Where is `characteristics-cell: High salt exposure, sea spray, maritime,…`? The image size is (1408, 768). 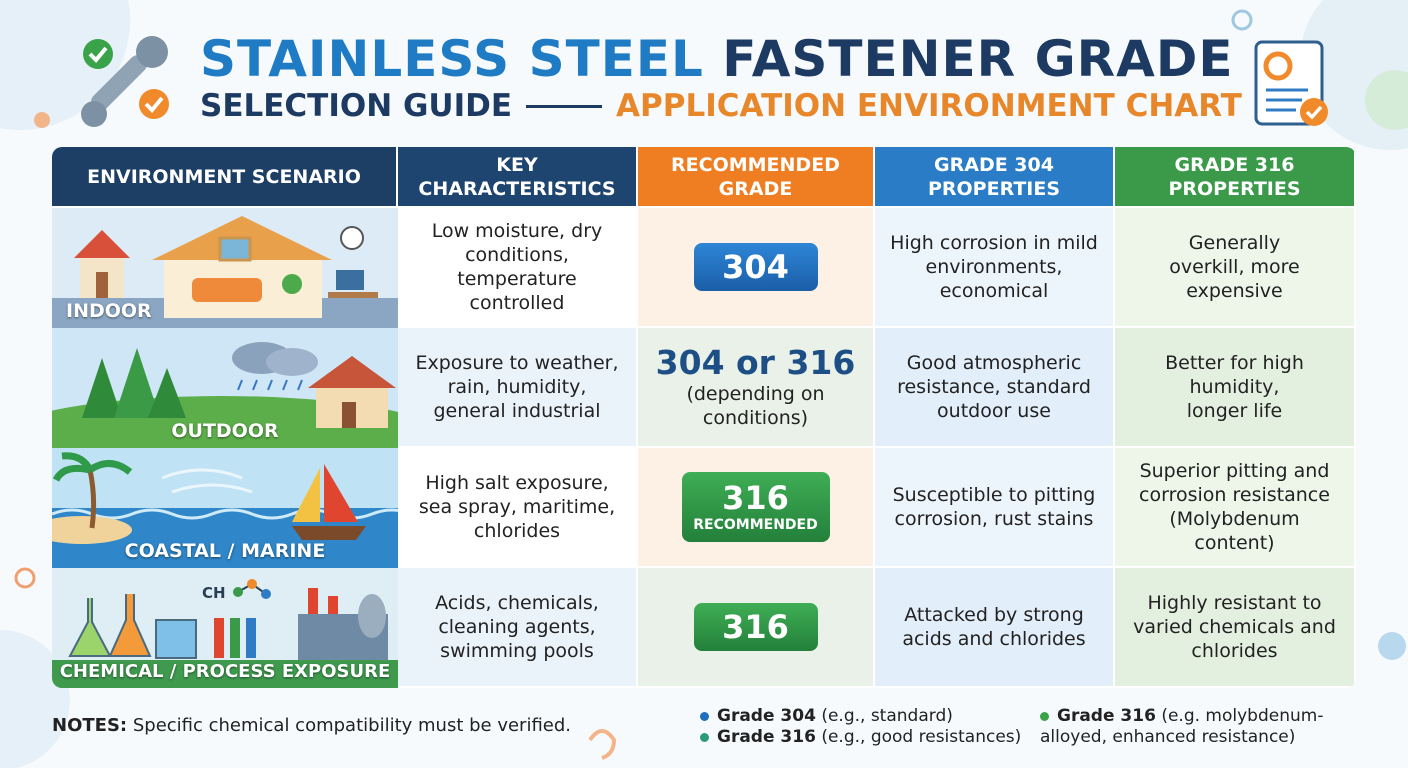
characteristics-cell: High salt exposure, sea spray, maritime,… is located at coordinates (518, 508).